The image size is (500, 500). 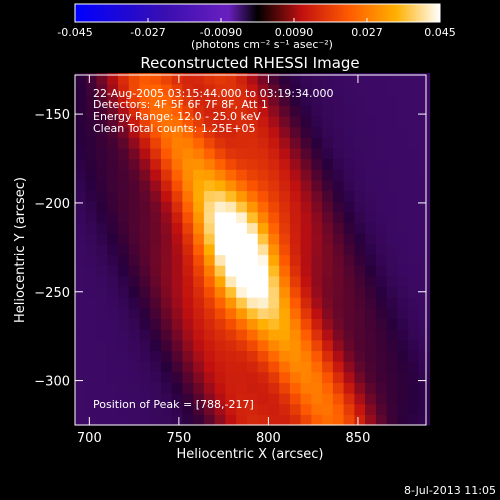 What do you see at coordinates (178, 438) in the screenshot?
I see `x-tick-label: 750` at bounding box center [178, 438].